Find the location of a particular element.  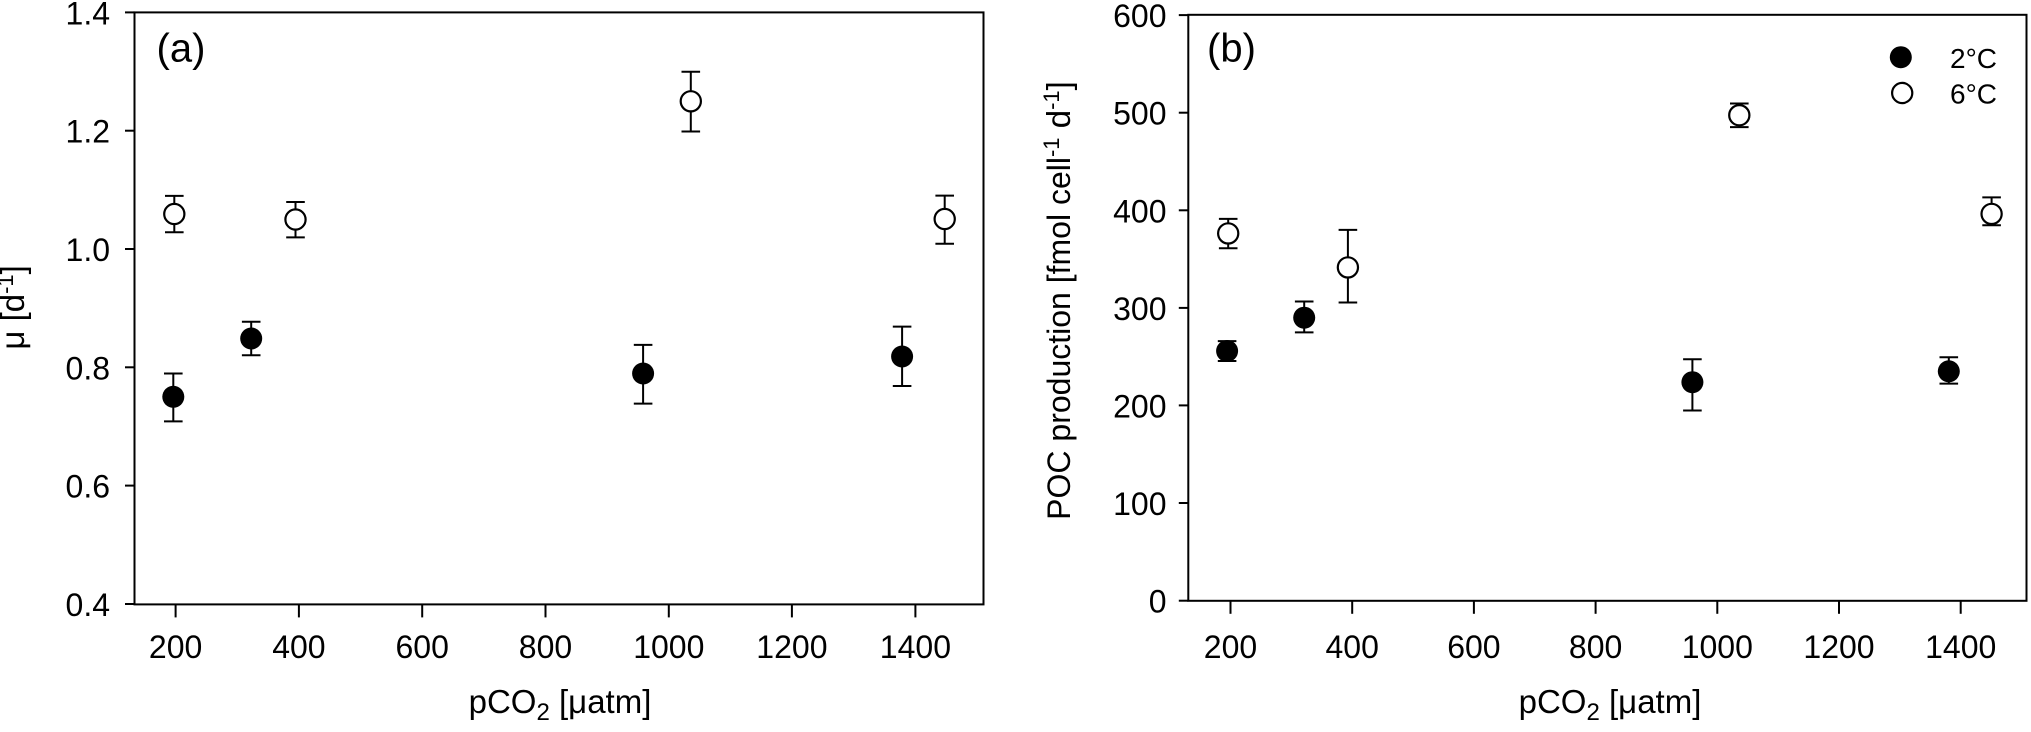

svg-text: 0.8 is located at coordinates (88, 368).